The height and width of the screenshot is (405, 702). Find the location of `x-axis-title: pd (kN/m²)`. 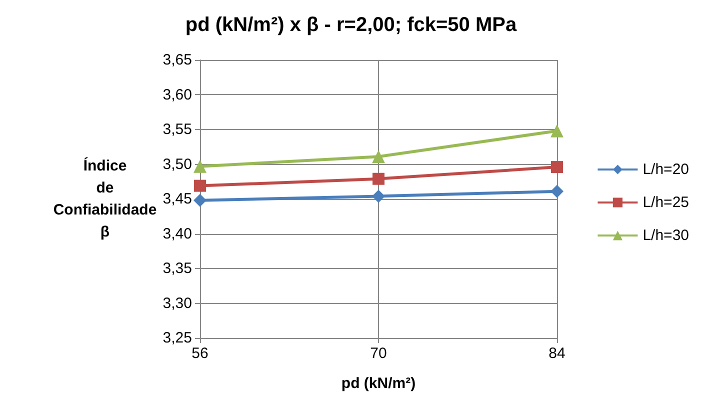

x-axis-title: pd (kN/m²) is located at coordinates (378, 383).